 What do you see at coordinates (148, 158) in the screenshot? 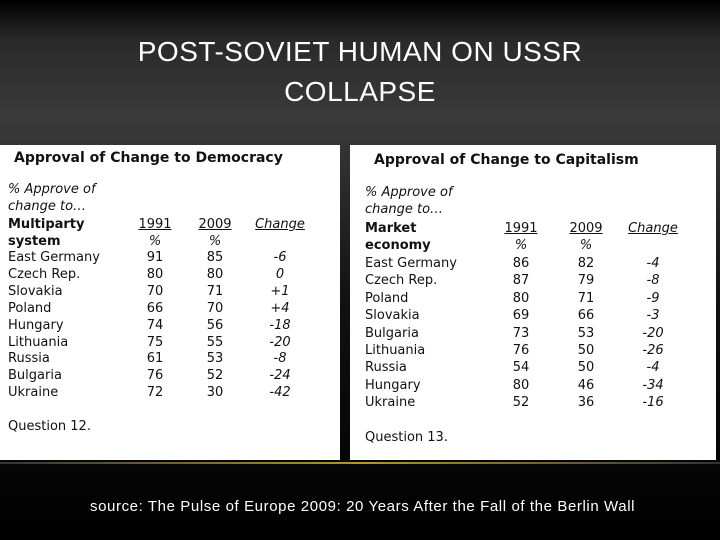
I see `table-title: Approval of Change to Democracy` at bounding box center [148, 158].